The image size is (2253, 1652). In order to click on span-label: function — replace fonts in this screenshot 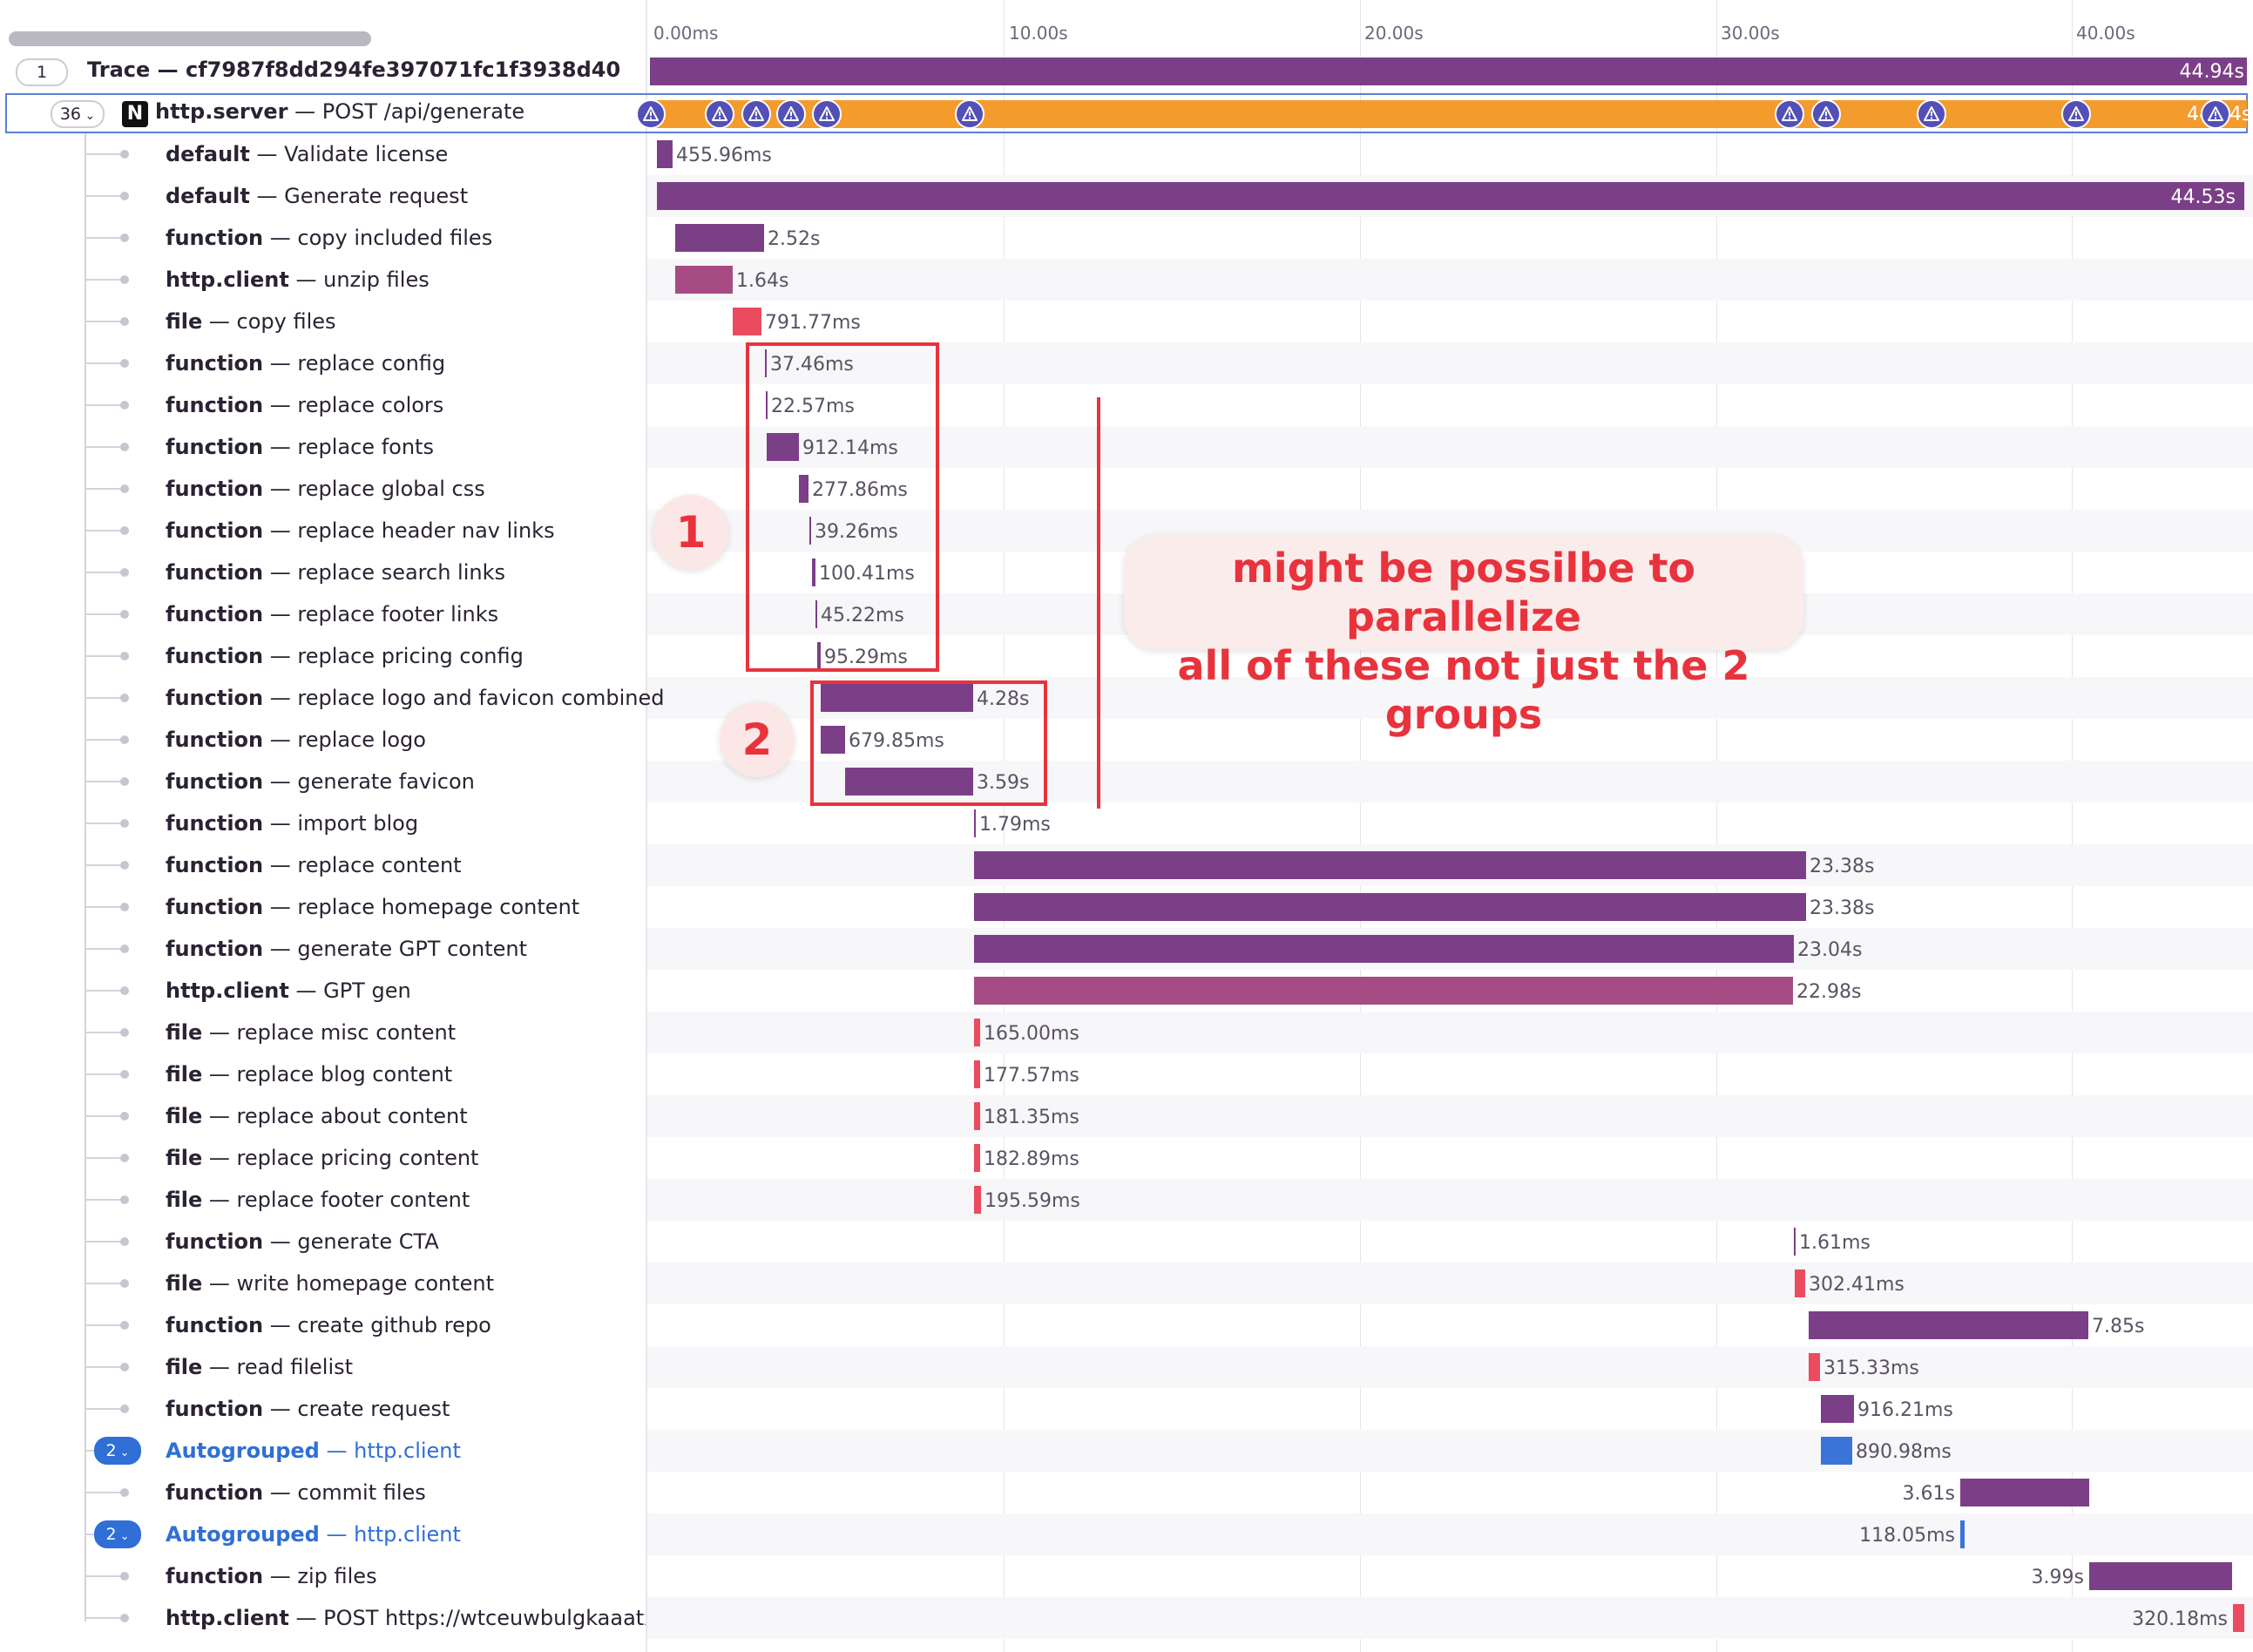, I will do `click(300, 447)`.